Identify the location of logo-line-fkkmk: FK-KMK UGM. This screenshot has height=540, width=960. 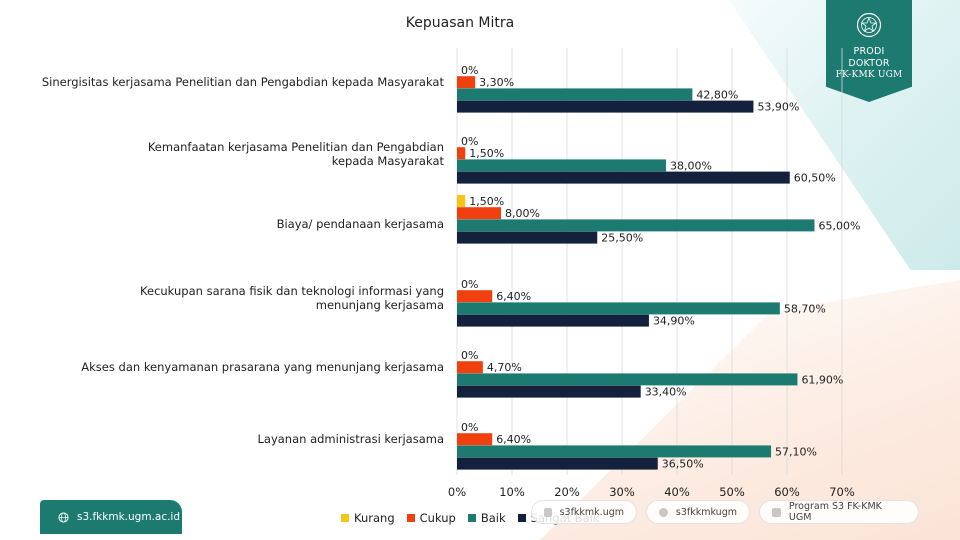
(869, 75).